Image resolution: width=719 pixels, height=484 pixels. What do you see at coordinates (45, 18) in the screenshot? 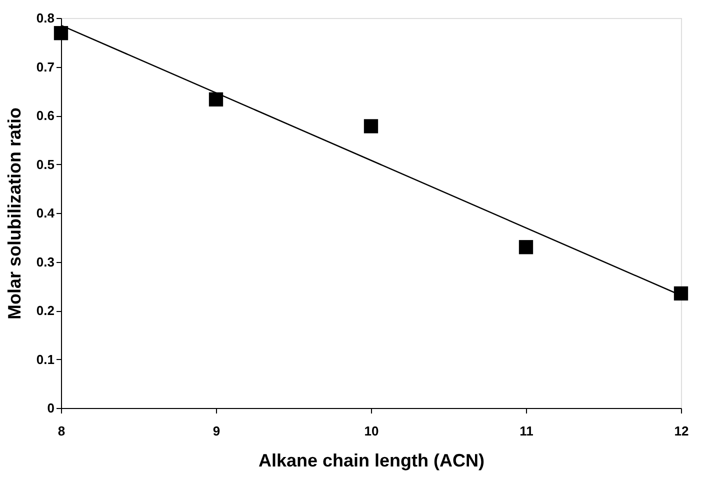
I see `y-tick-label: 0.8` at bounding box center [45, 18].